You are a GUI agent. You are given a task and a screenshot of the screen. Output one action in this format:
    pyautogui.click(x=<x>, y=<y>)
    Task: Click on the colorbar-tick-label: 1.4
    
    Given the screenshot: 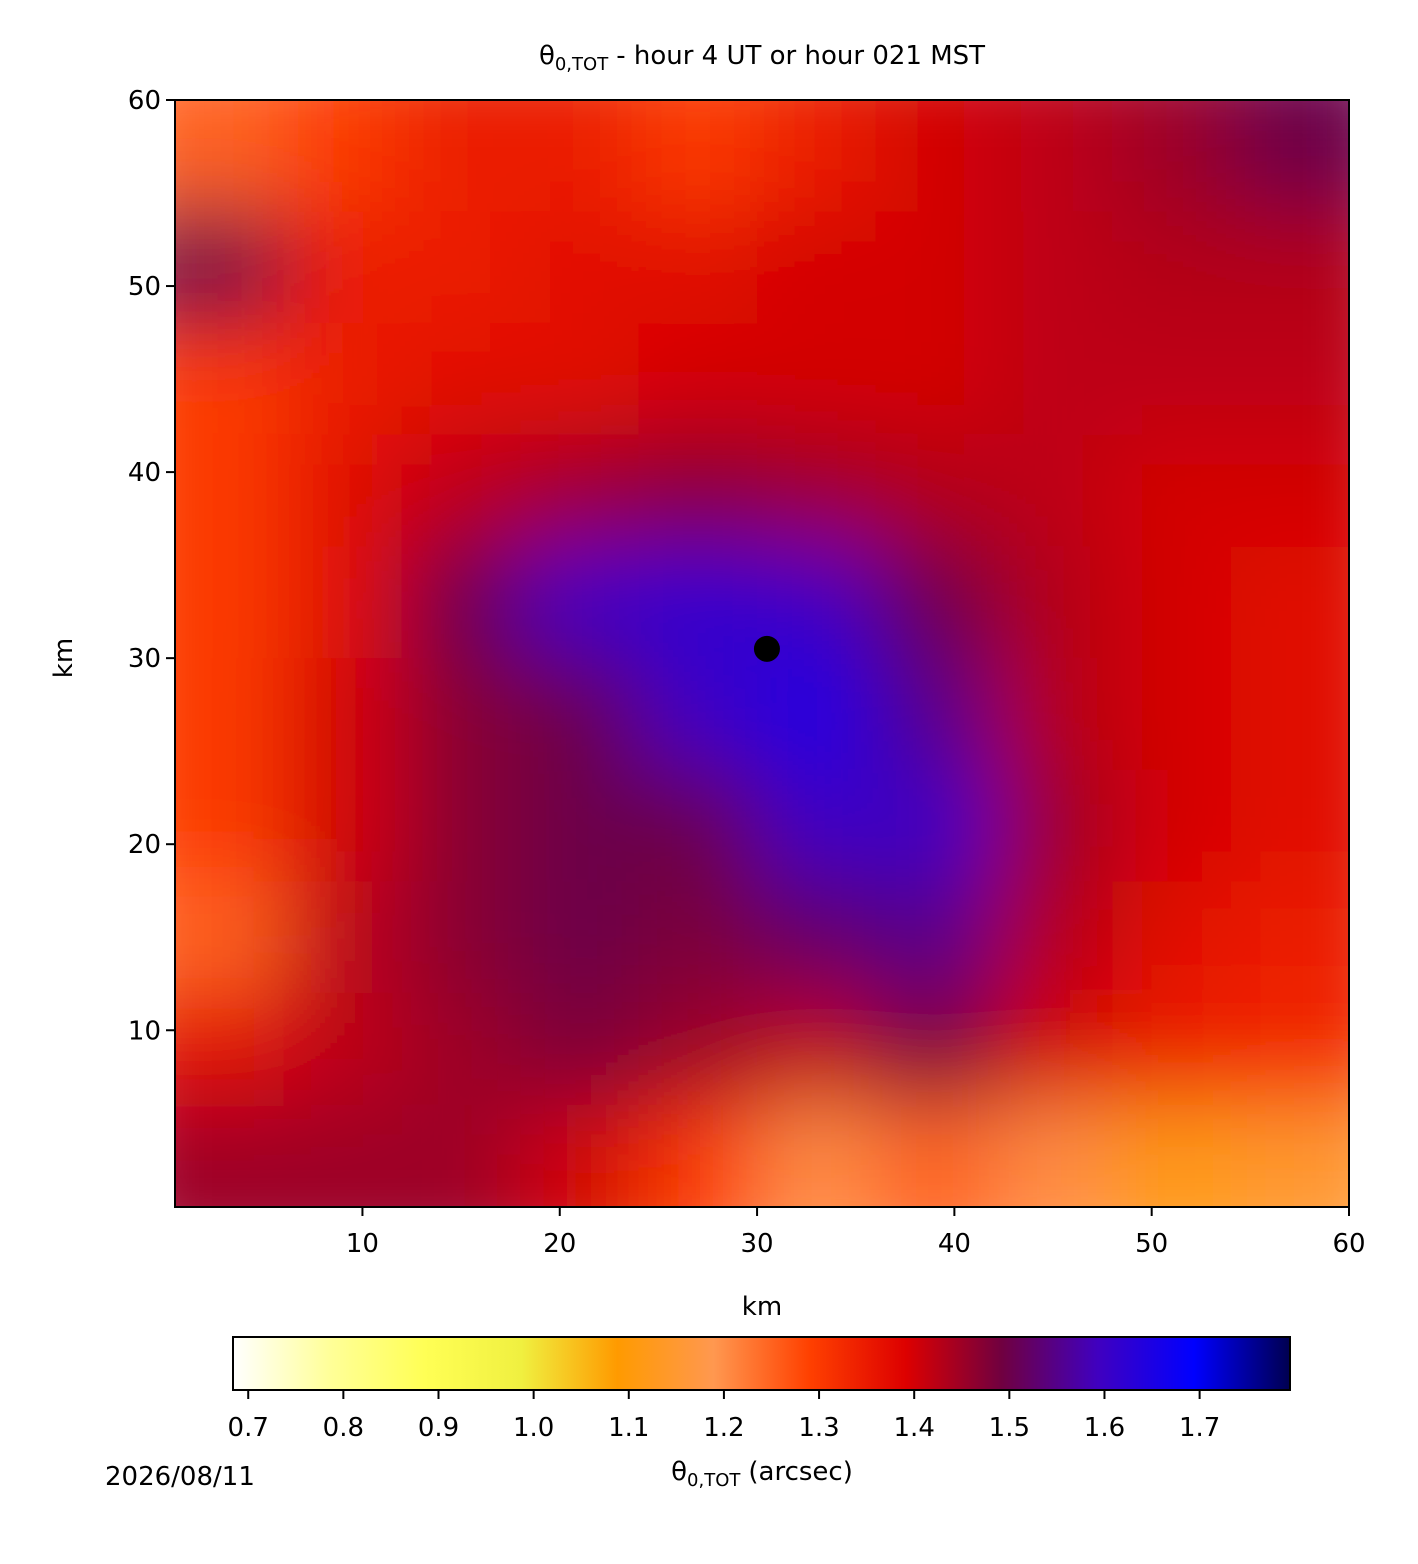 What is the action you would take?
    pyautogui.click(x=914, y=1428)
    